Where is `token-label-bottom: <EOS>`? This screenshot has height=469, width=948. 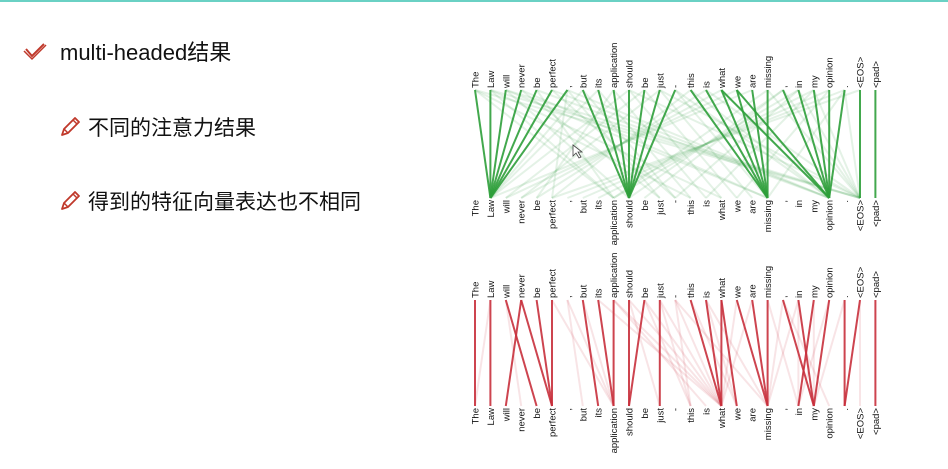 token-label-bottom: <EOS> is located at coordinates (861, 424).